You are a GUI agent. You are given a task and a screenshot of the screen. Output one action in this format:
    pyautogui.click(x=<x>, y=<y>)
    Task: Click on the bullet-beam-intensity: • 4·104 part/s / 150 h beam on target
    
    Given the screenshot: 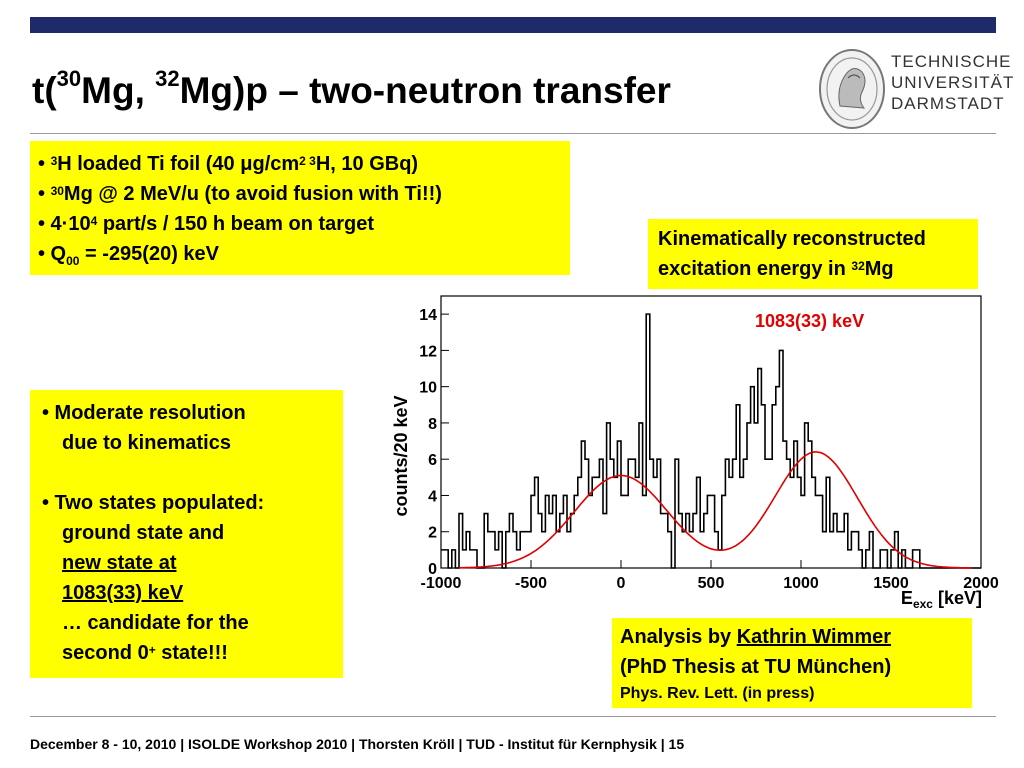 What is the action you would take?
    pyautogui.click(x=206, y=224)
    